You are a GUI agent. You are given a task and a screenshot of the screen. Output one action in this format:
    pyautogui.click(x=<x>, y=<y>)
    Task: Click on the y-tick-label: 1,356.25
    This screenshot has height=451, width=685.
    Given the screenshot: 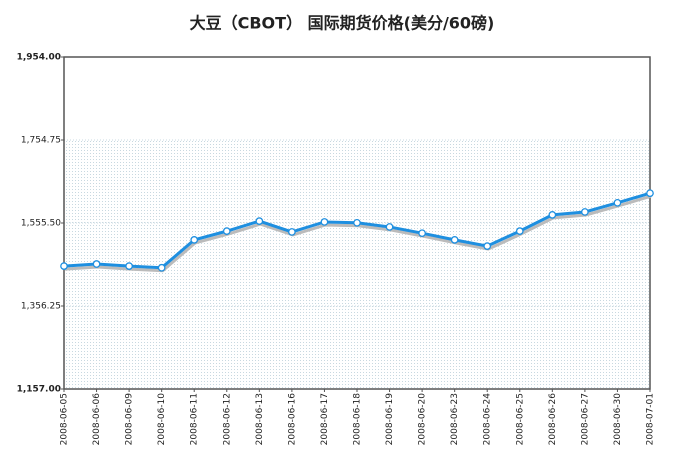 What is the action you would take?
    pyautogui.click(x=41, y=307)
    